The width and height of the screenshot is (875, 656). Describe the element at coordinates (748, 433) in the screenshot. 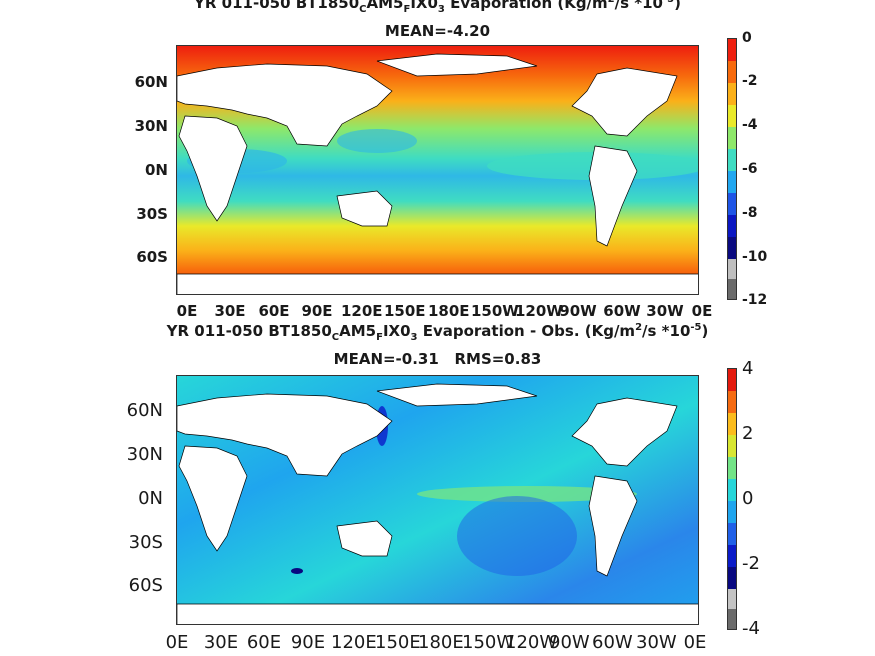

I see `panel2-cbar-tick: 2` at that location.